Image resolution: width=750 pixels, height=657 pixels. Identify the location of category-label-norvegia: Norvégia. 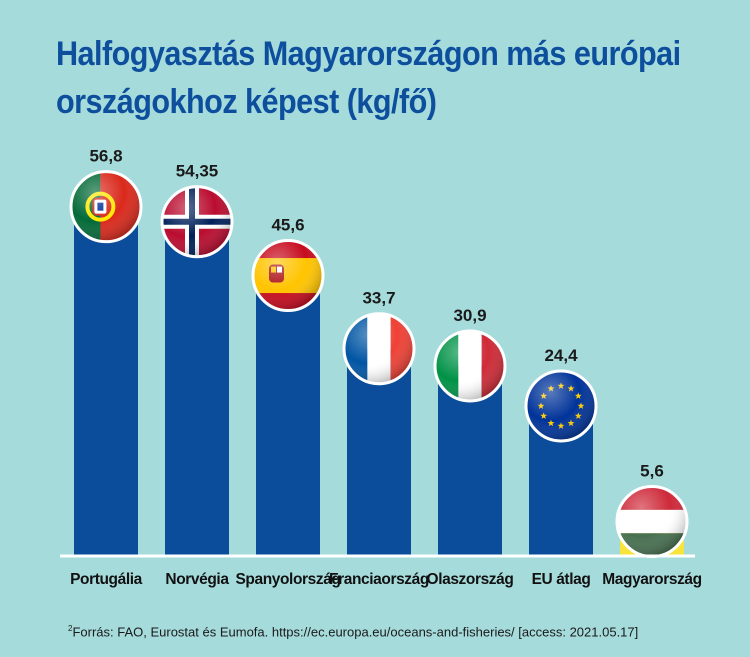
(197, 579).